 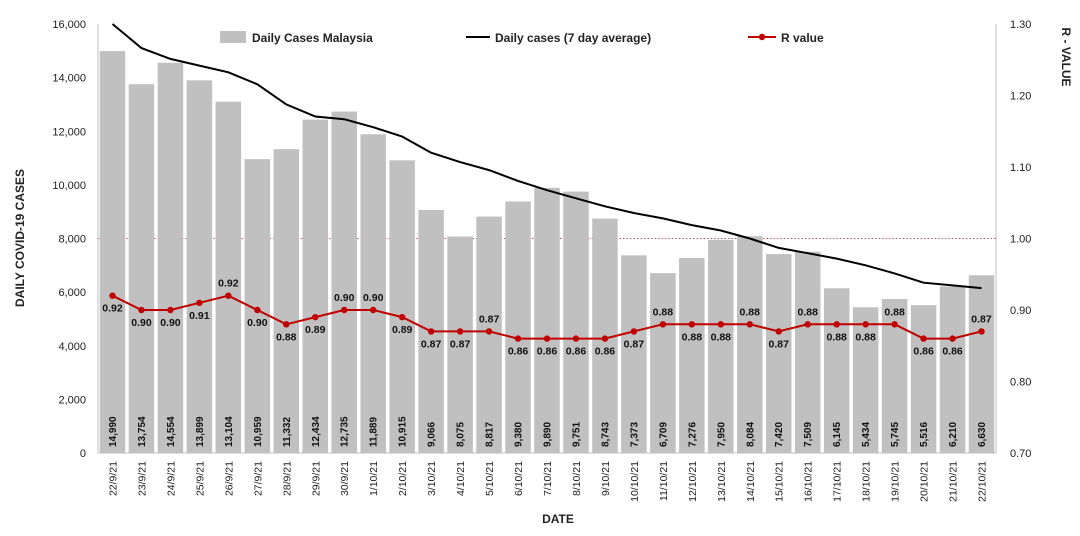 What do you see at coordinates (69, 79) in the screenshot?
I see `y-tick-label: 14,000` at bounding box center [69, 79].